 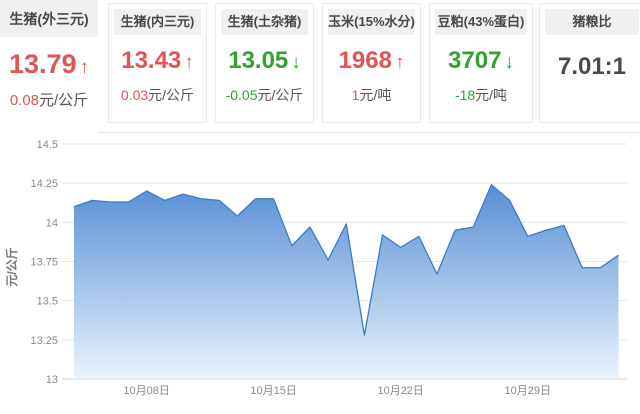 I want to click on card-pig-crossbred: 生猪(土杂猪) 13.05 ↓ -0.05元/公斤, so click(x=264, y=63).